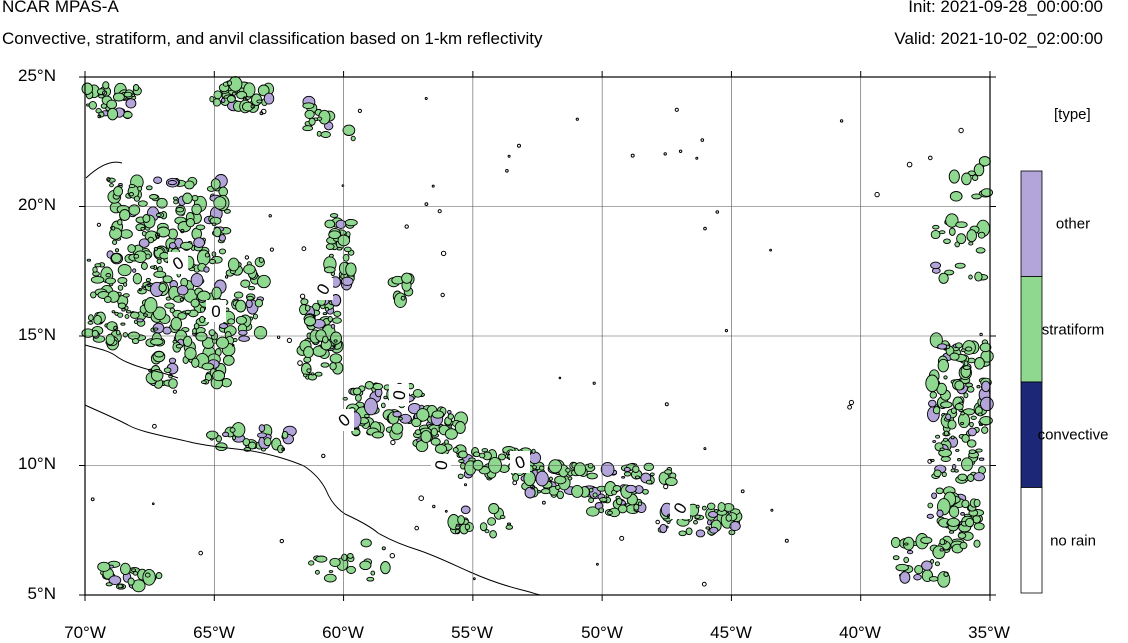 This screenshot has width=1128, height=643. I want to click on legend-label-other: other, so click(1073, 224).